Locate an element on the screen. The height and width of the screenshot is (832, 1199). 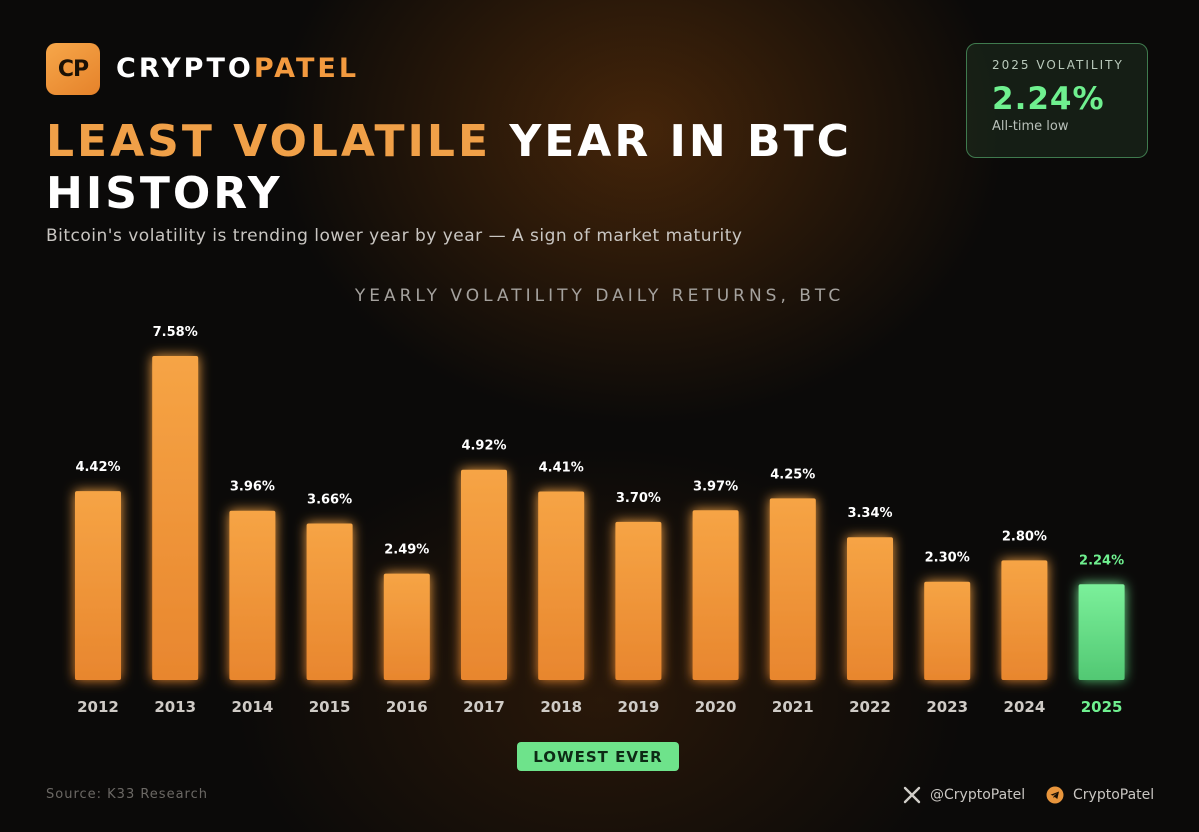
bar-2015 is located at coordinates (329, 601).